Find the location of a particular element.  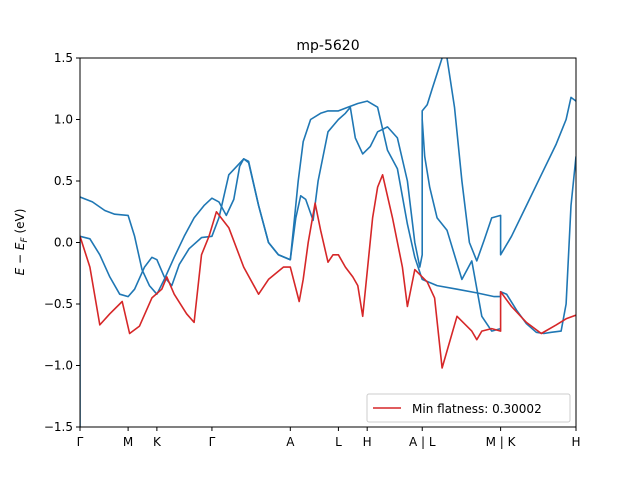

x-axis: Γ M K Γ A L H A | L M | K H is located at coordinates (329, 438).